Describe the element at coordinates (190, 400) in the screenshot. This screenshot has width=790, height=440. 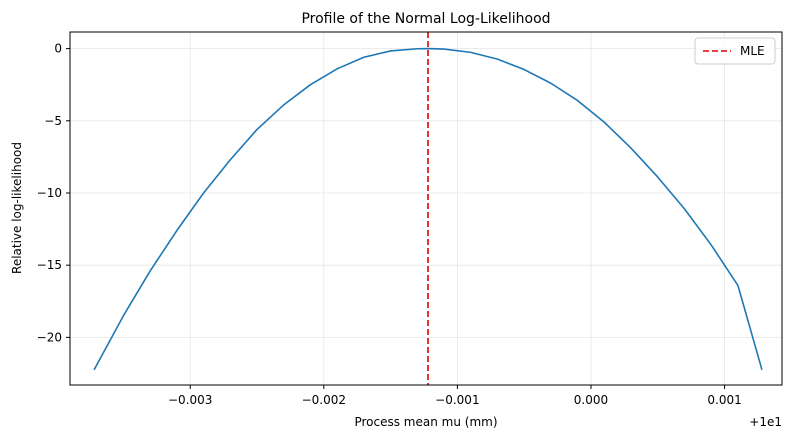
I see `x-tick-label: −0.003` at that location.